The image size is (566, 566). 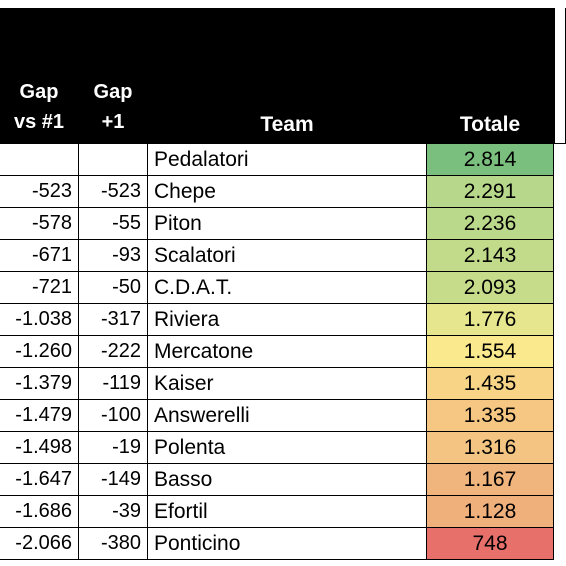 What do you see at coordinates (113, 122) in the screenshot?
I see `header-gap-prev-line2: +1` at bounding box center [113, 122].